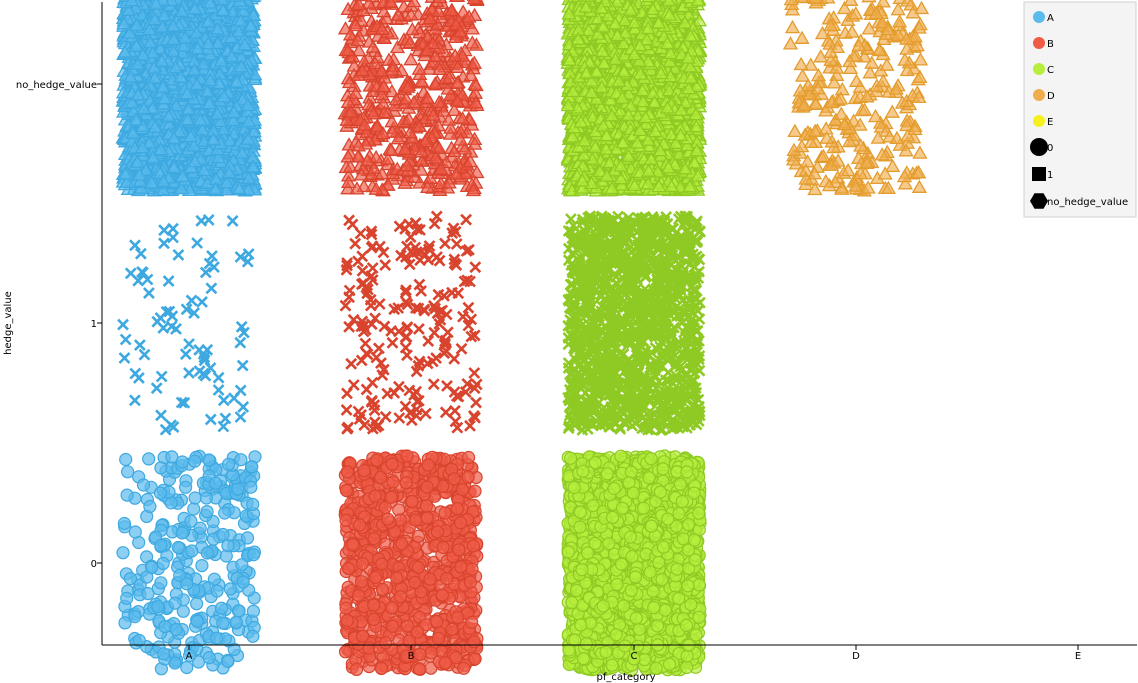  What do you see at coordinates (189, 98) in the screenshot?
I see `series-A-no_hedge_value` at bounding box center [189, 98].